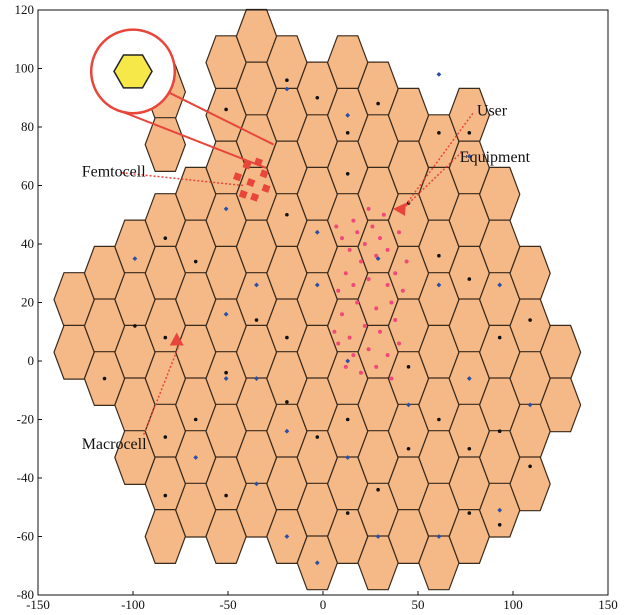 This screenshot has width=630, height=615. What do you see at coordinates (608, 604) in the screenshot?
I see `x-tick-label: 150` at bounding box center [608, 604].